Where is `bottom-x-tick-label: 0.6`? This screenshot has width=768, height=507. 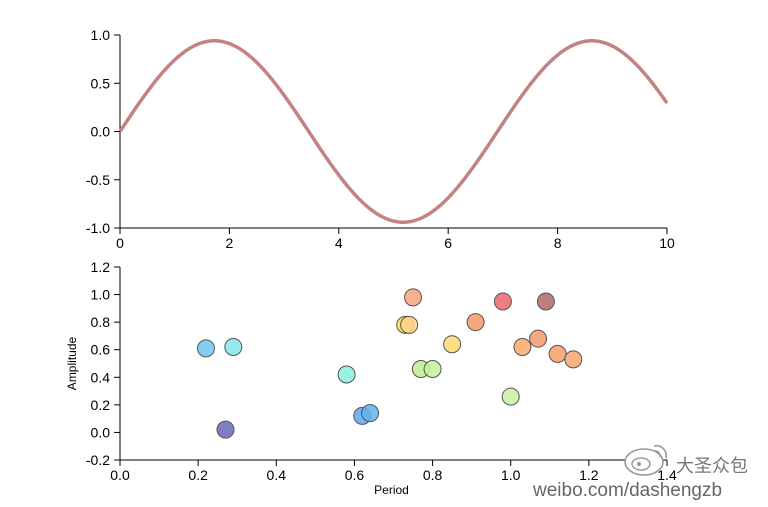 bottom-x-tick-label: 0.6 is located at coordinates (355, 475).